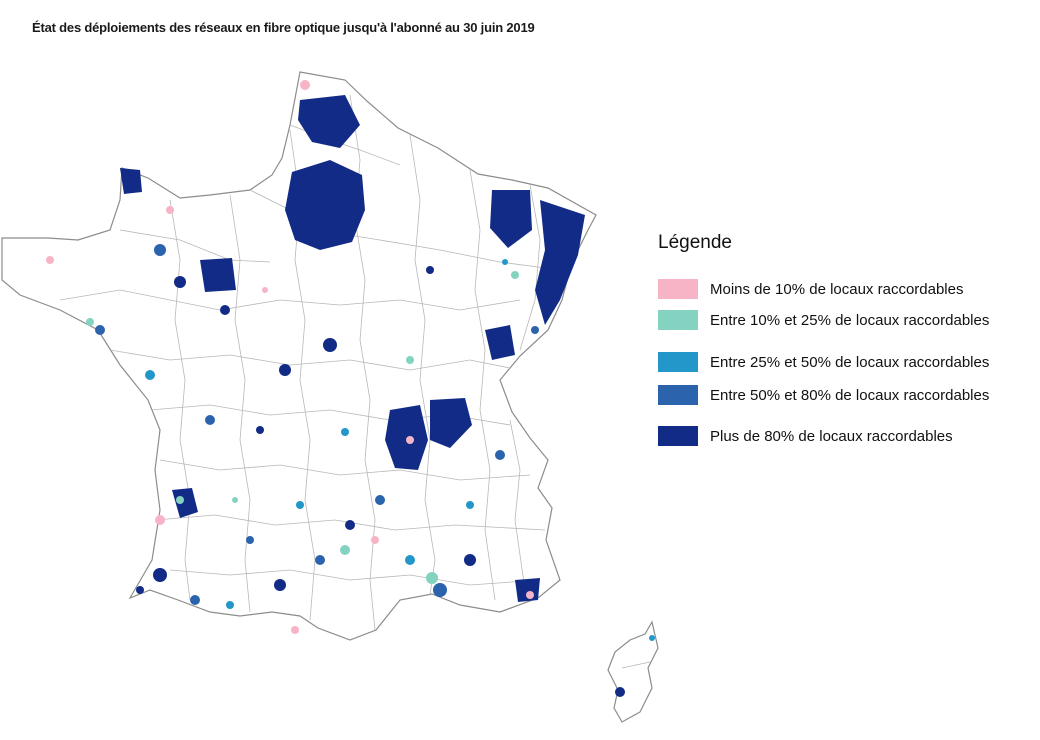  What do you see at coordinates (850, 395) in the screenshot?
I see `legend-label: Entre 50% et 80% de locaux raccordables` at bounding box center [850, 395].